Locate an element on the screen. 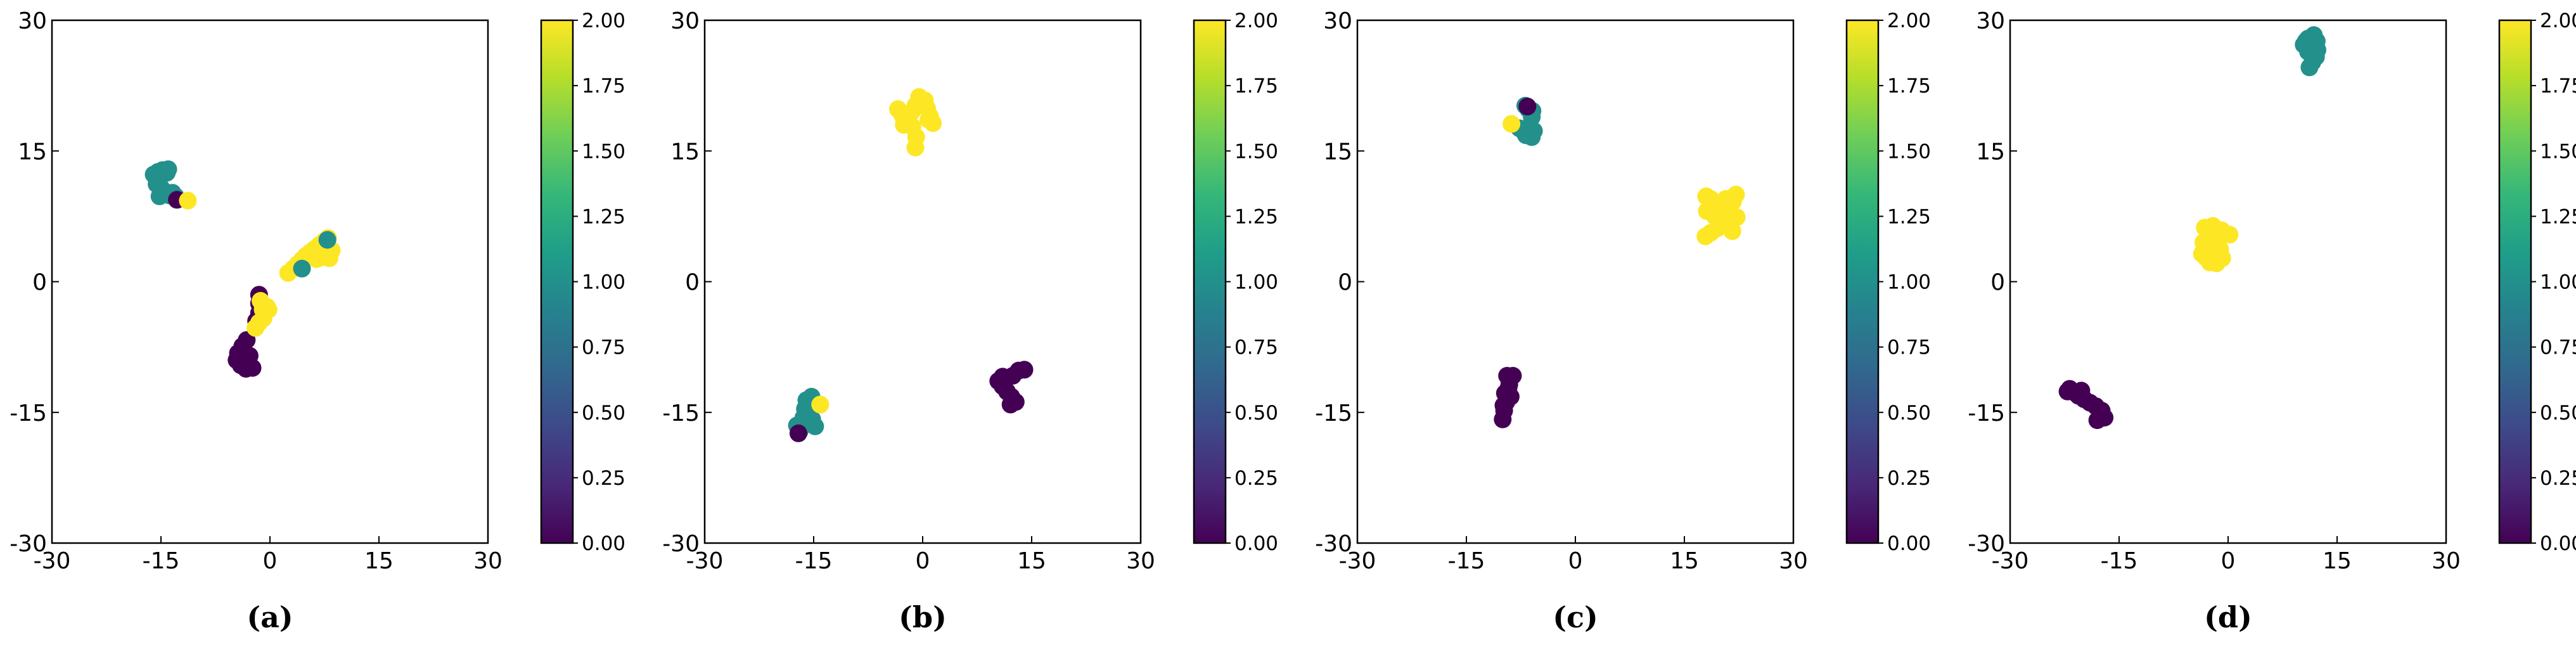 The width and height of the screenshot is (2576, 647). subplot-caption: (a) is located at coordinates (270, 617).